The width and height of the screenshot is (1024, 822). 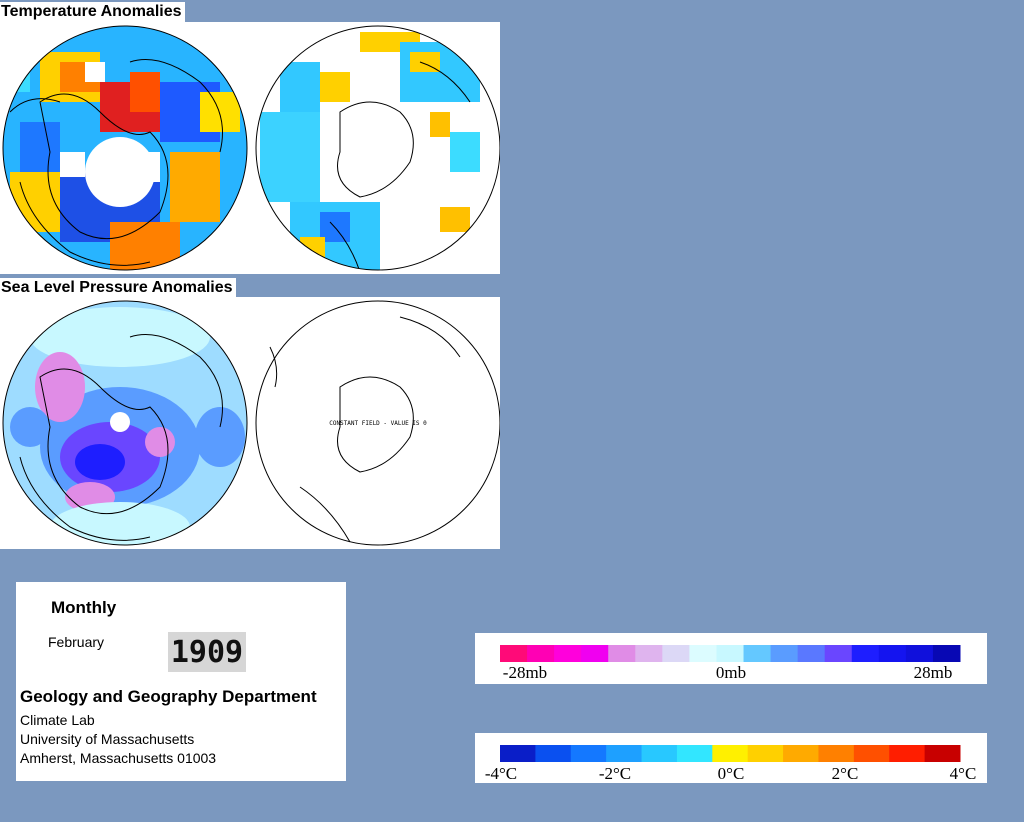 I want to click on pressure-legend: -28mb 0mb 28mb, so click(x=731, y=658).